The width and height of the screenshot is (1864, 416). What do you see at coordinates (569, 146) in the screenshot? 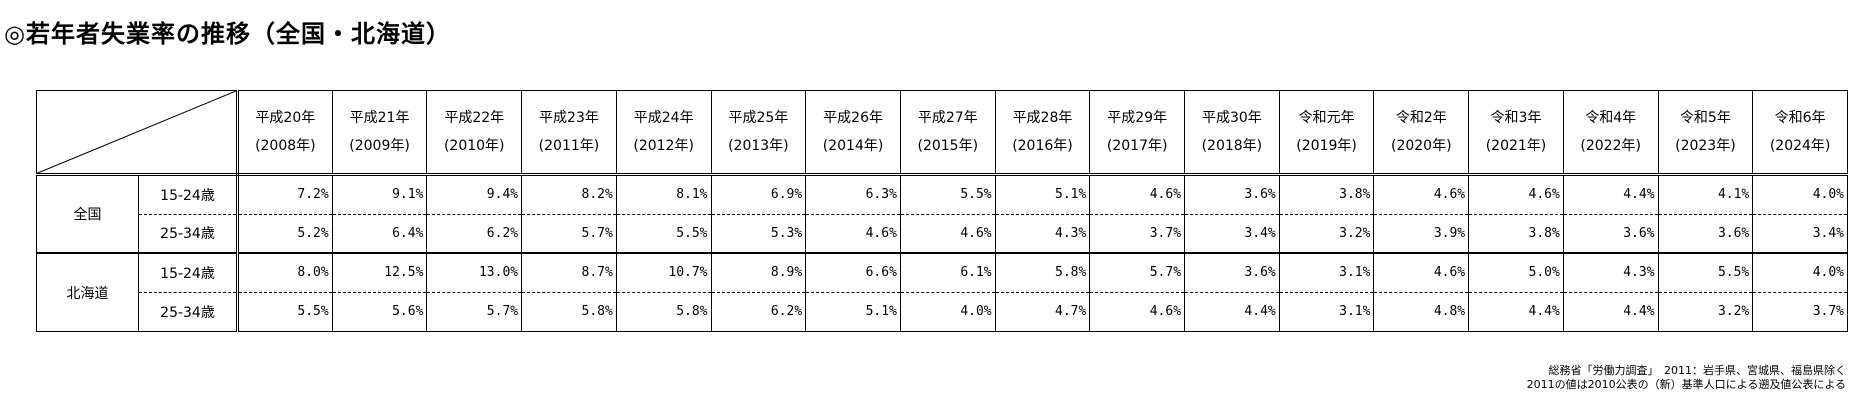
I see `year-ad: (2011年)` at bounding box center [569, 146].